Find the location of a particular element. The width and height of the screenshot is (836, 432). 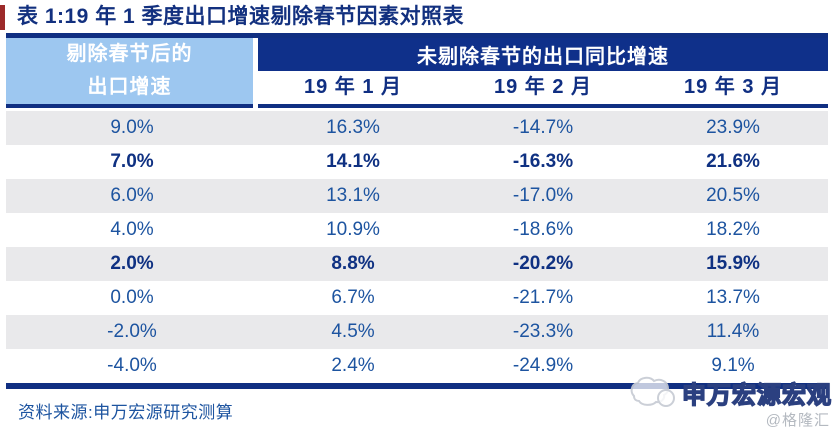

table-cell: 6.0% is located at coordinates (132, 195).